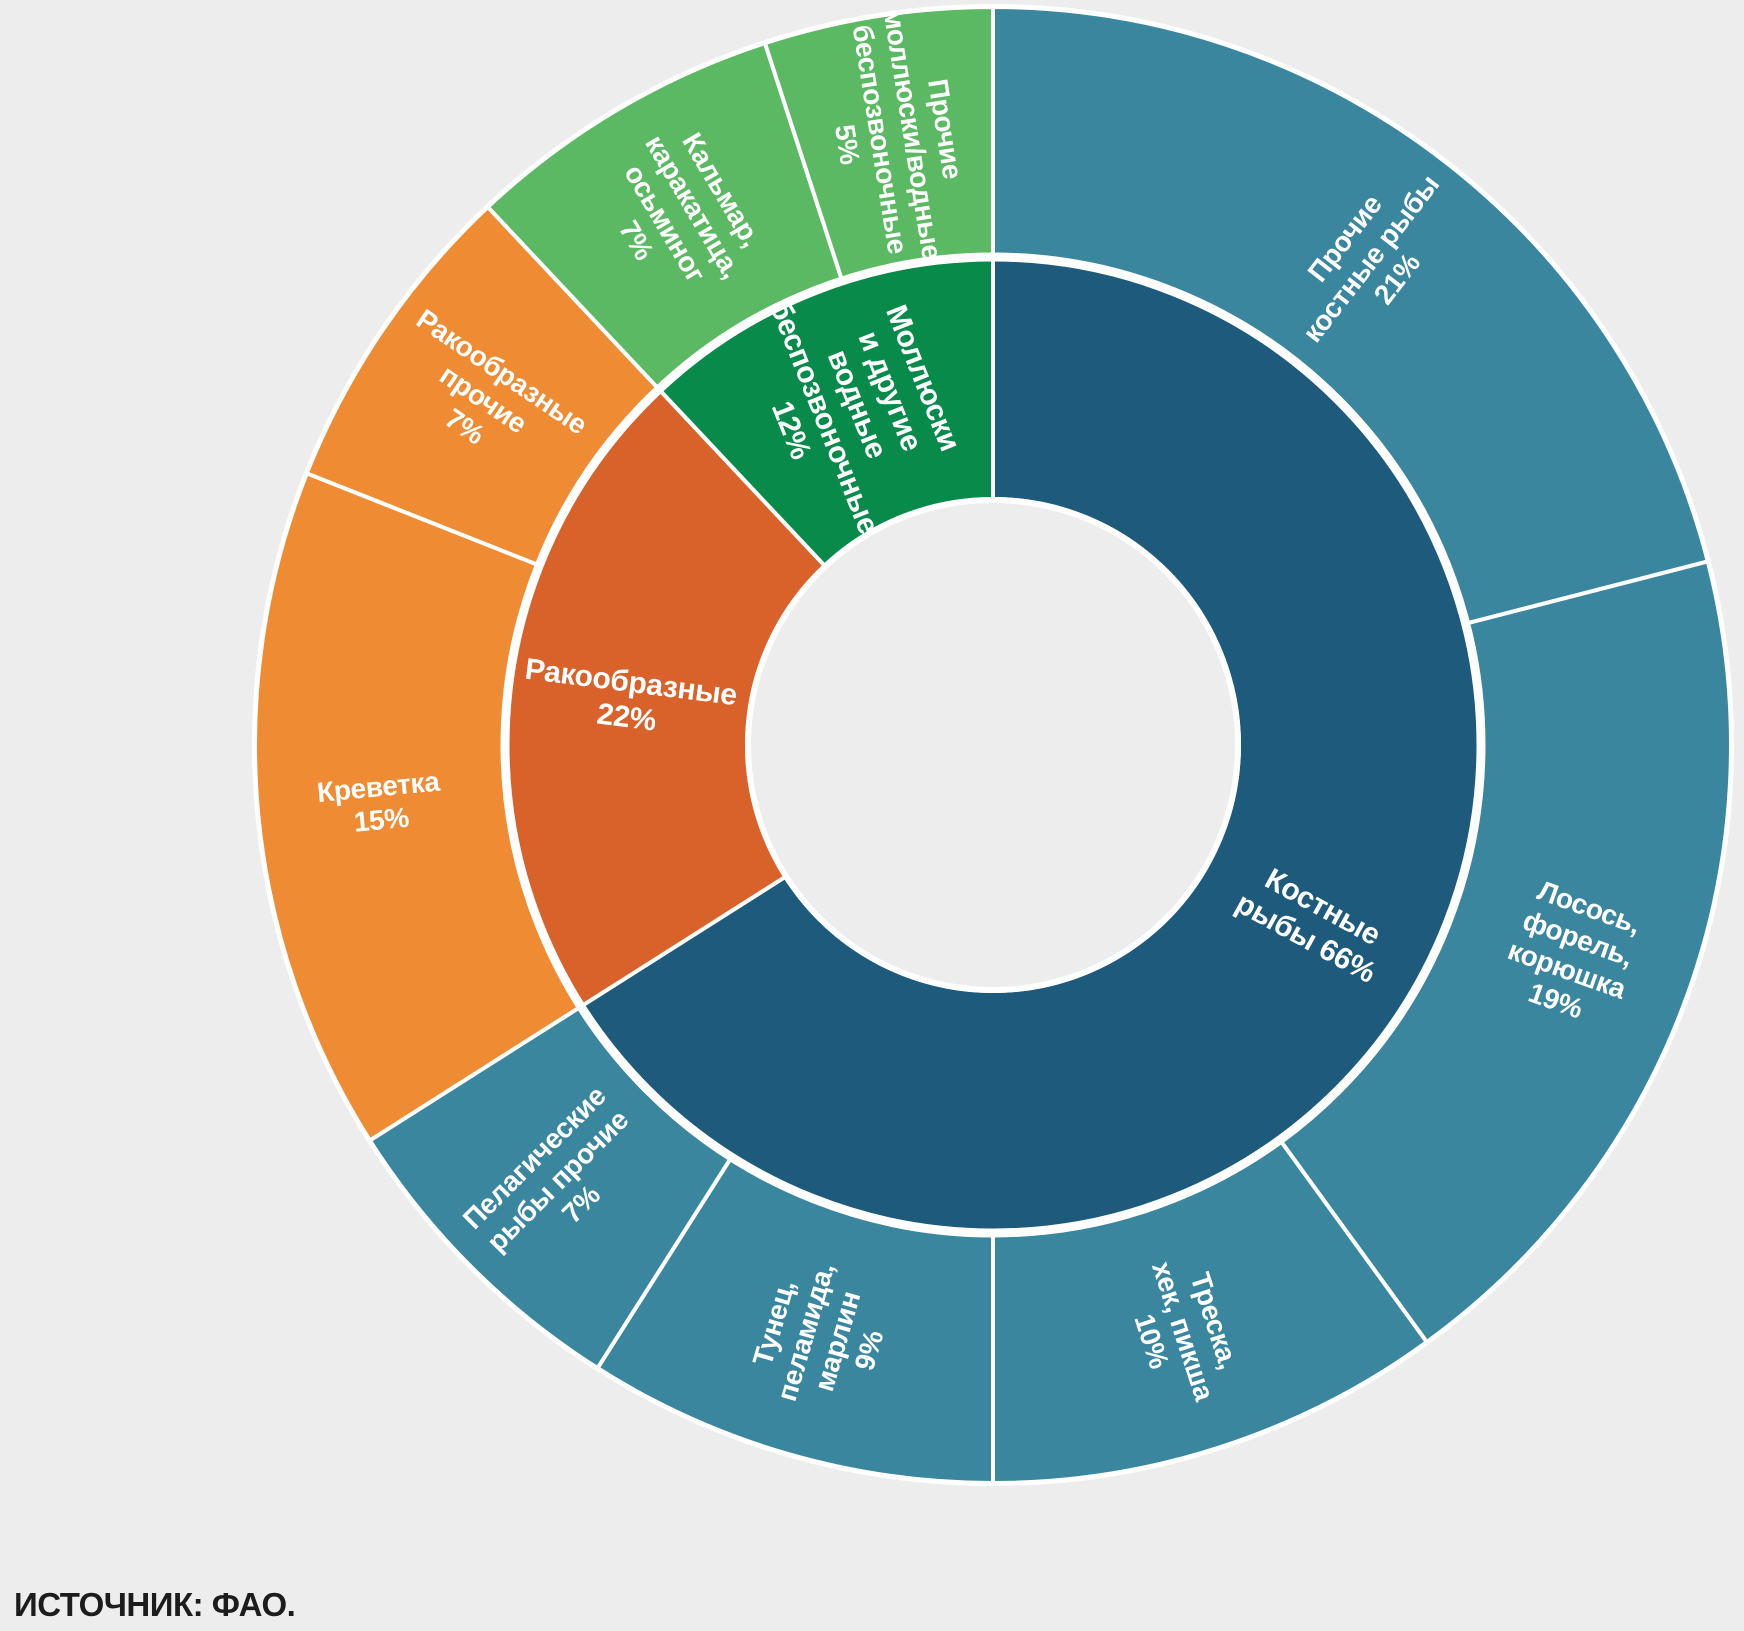 The height and width of the screenshot is (1631, 1744). I want to click on source-note: ИСТОЧНИК: ФАО., so click(155, 1604).